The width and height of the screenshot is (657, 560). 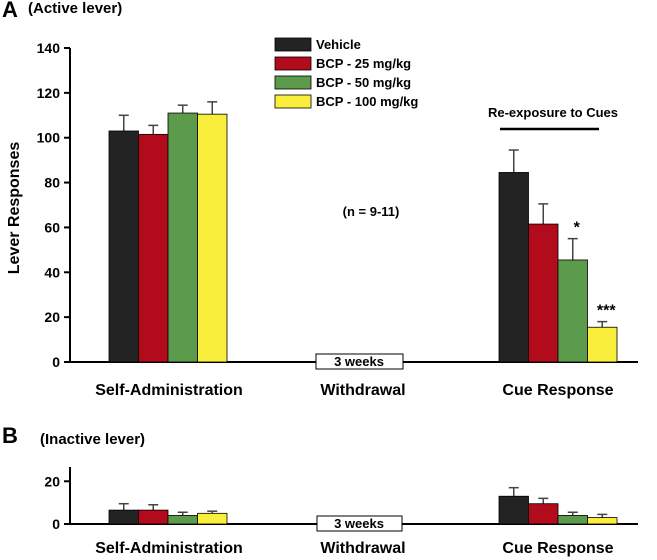 I want to click on legend-swatch-bcp-25-mg-kg, so click(x=293, y=63).